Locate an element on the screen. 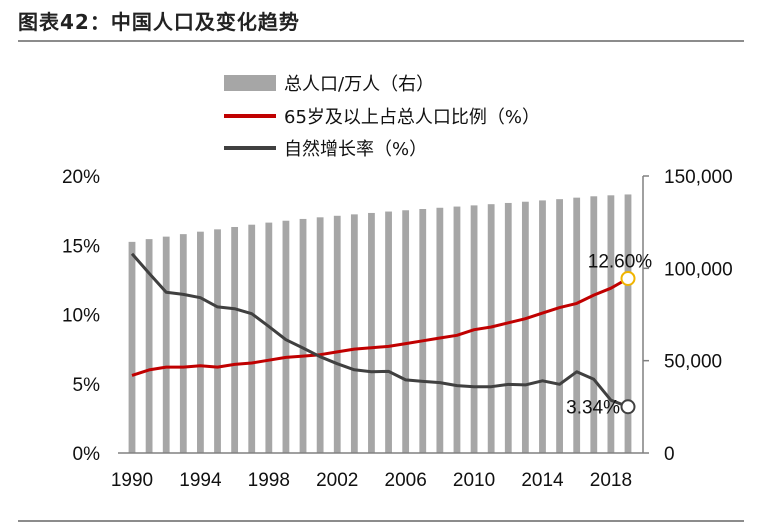 This screenshot has width=762, height=529. left-y-tick-label: 0% is located at coordinates (87, 454).